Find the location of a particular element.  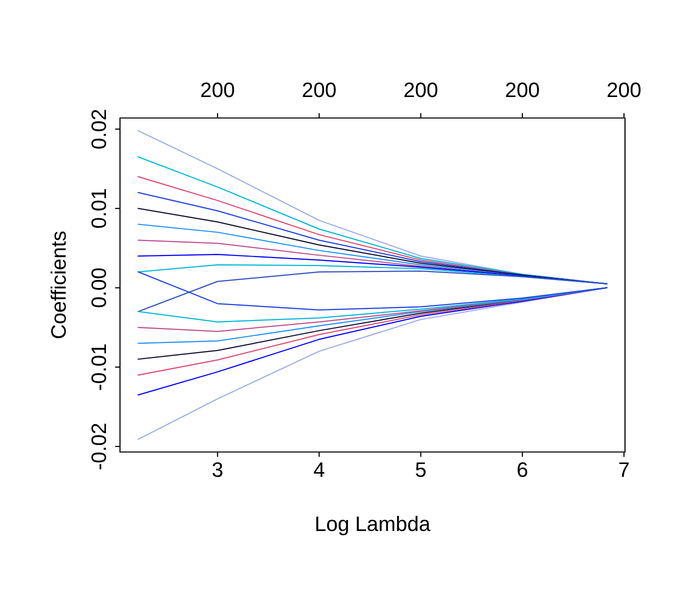

x-tick-label: 5 is located at coordinates (421, 470).